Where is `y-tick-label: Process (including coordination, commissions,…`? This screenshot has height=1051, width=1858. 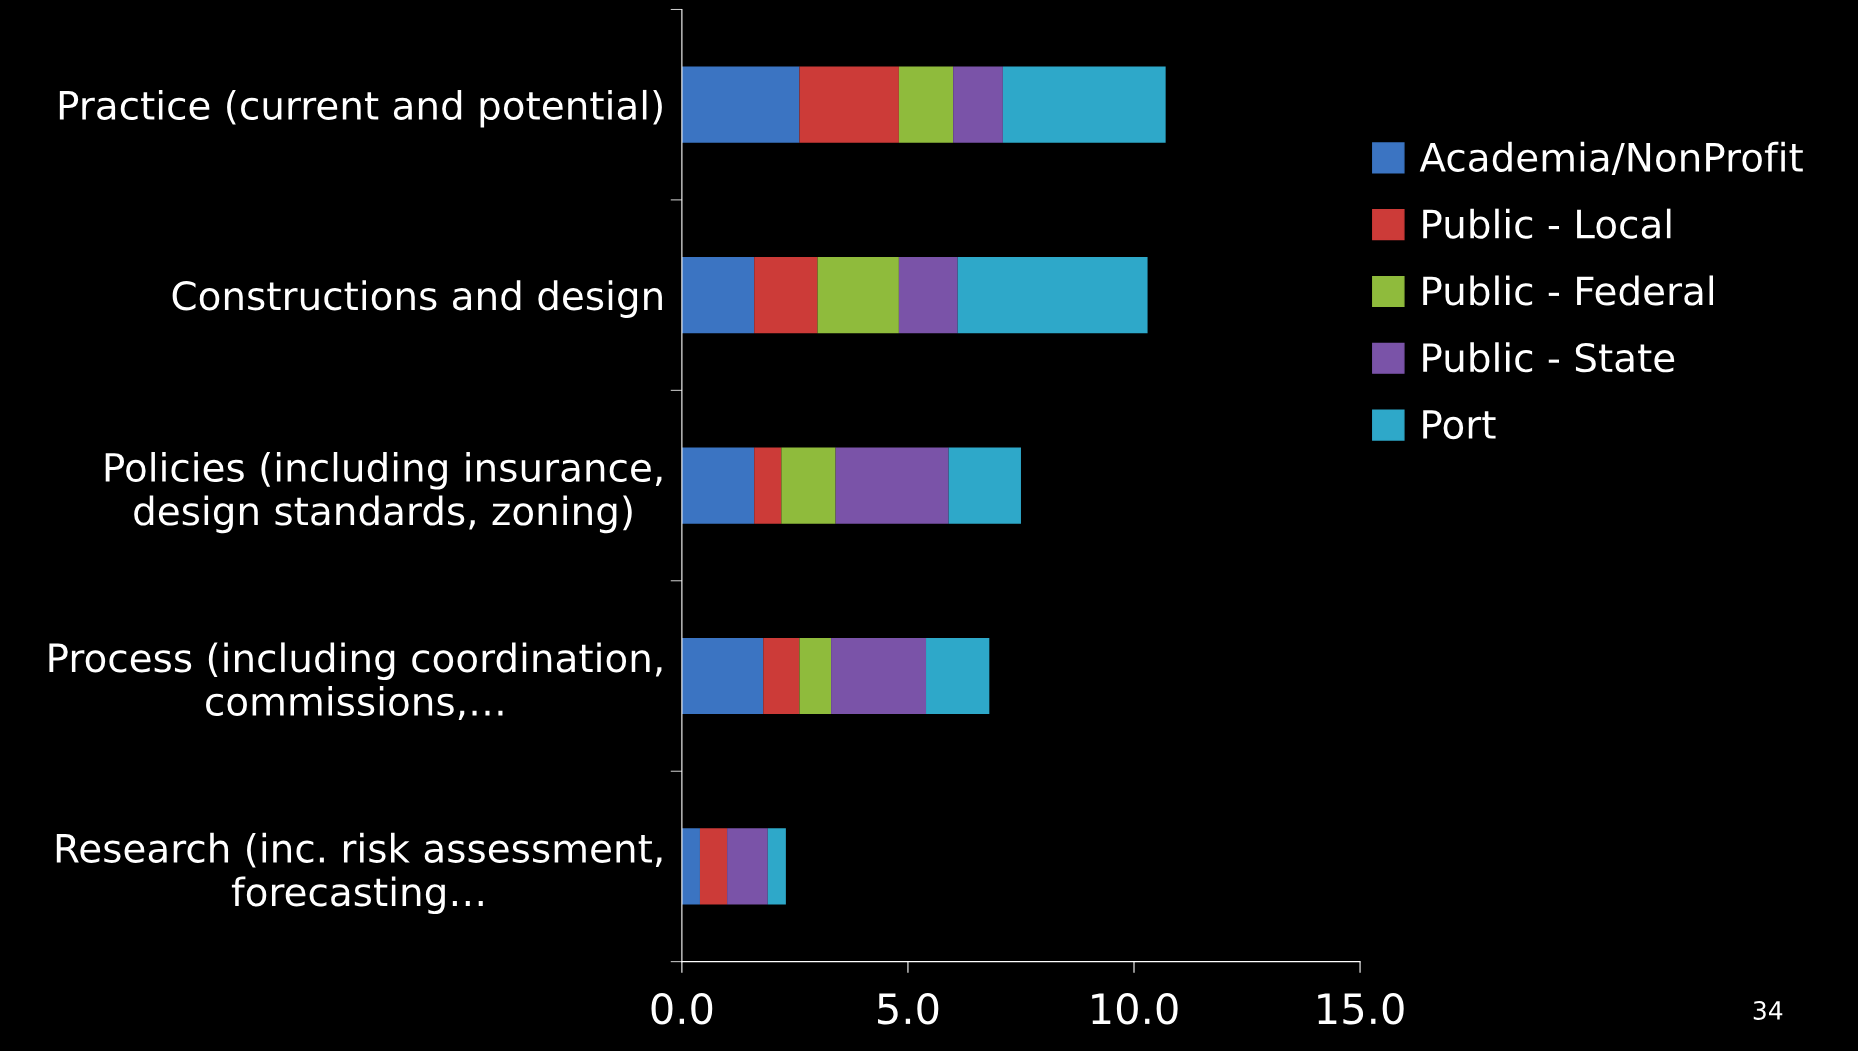
y-tick-label: Process (including coordination, commissions,… is located at coordinates (355, 681).